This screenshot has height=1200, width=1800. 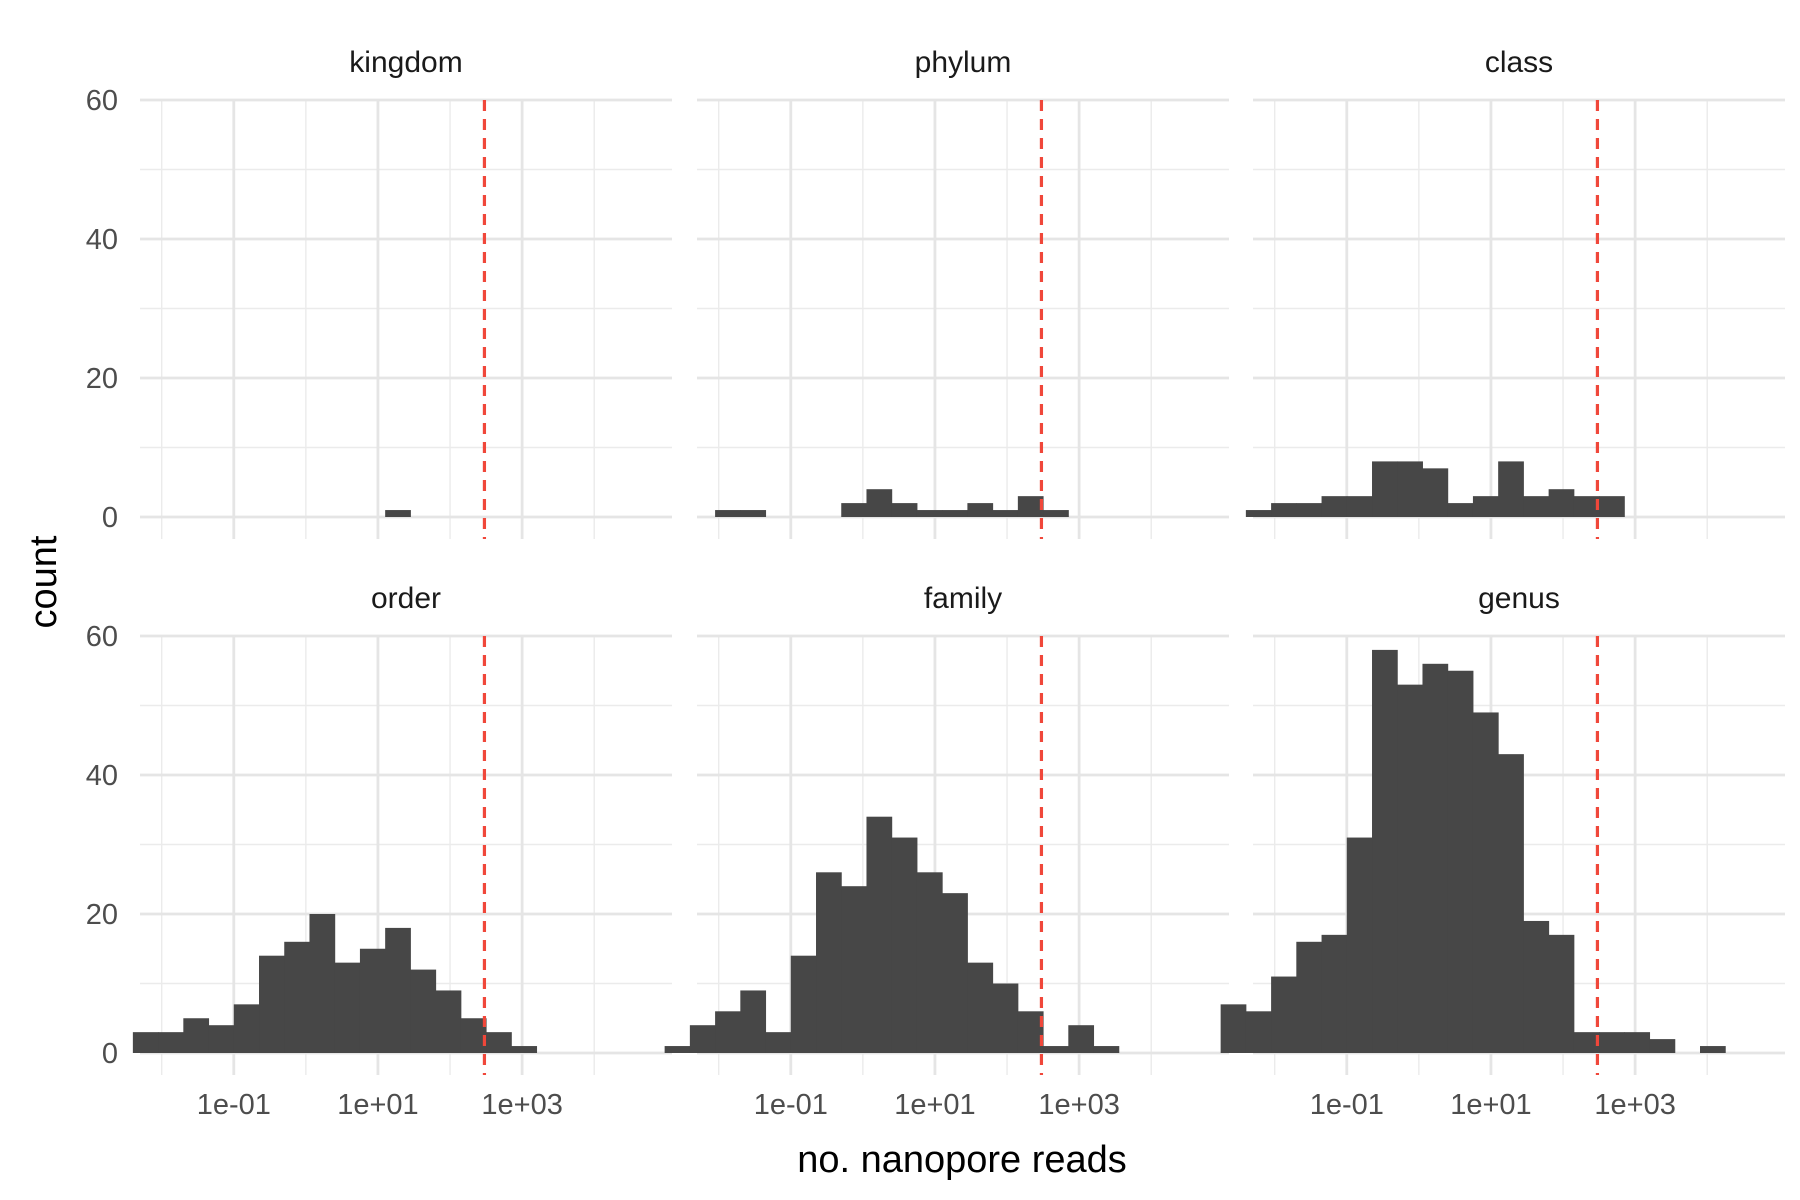 What do you see at coordinates (44, 581) in the screenshot?
I see `y-axis-title: count` at bounding box center [44, 581].